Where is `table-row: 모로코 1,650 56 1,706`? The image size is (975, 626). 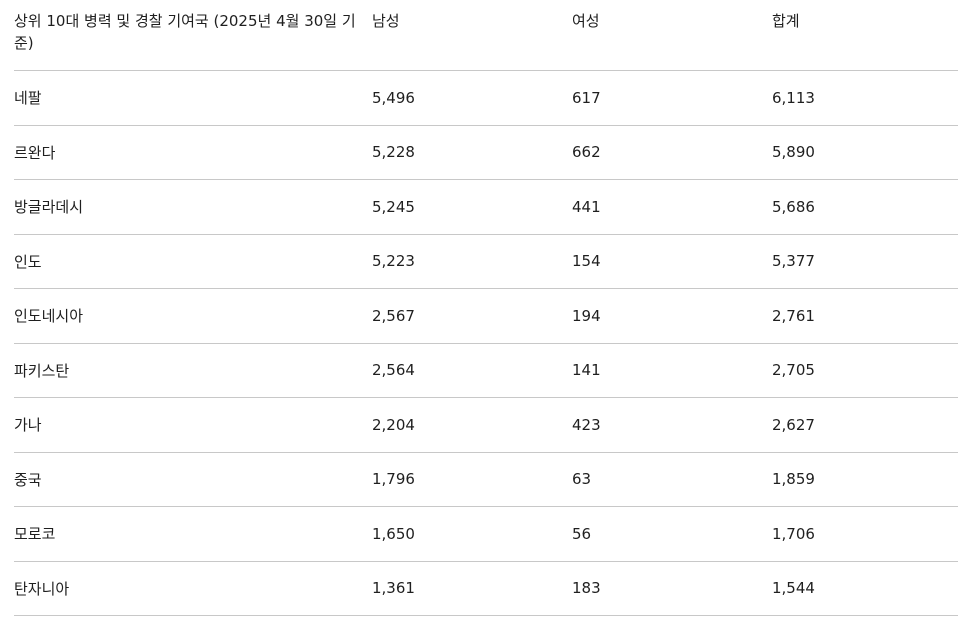 table-row: 모로코 1,650 56 1,706 is located at coordinates (486, 534).